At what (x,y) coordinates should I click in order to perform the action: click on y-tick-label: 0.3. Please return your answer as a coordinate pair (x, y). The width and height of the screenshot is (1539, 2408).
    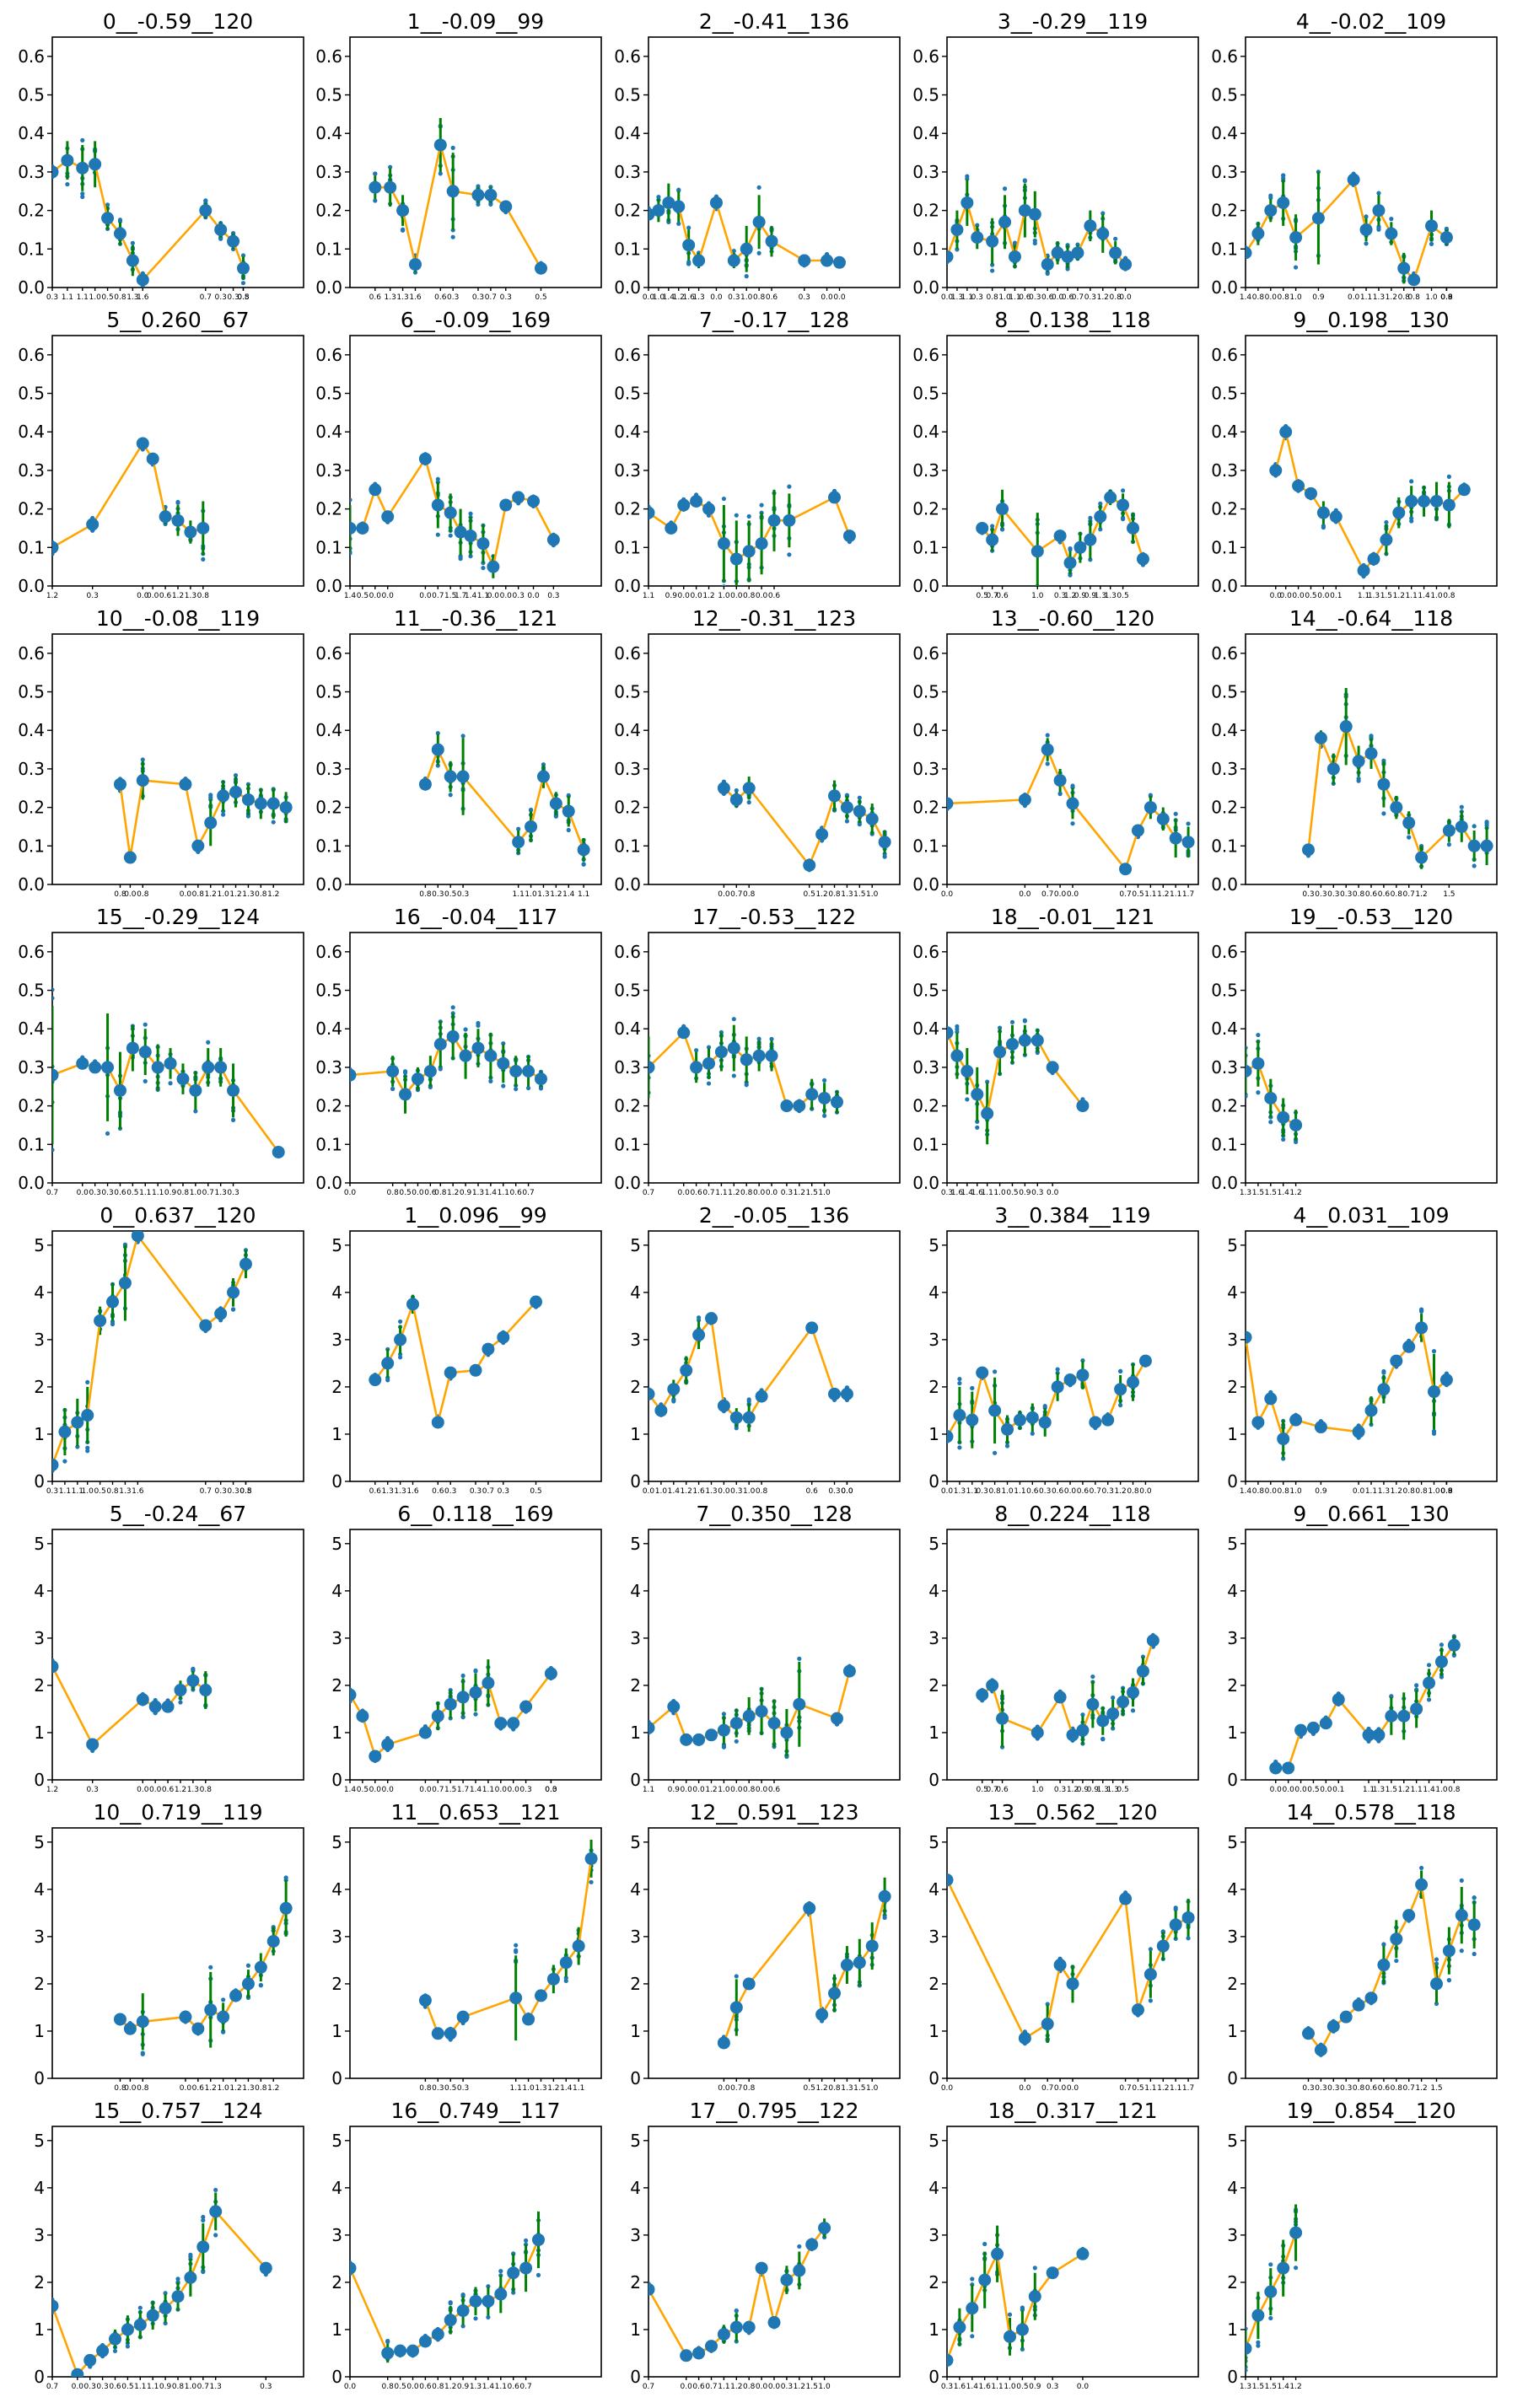
    Looking at the image, I should click on (329, 1067).